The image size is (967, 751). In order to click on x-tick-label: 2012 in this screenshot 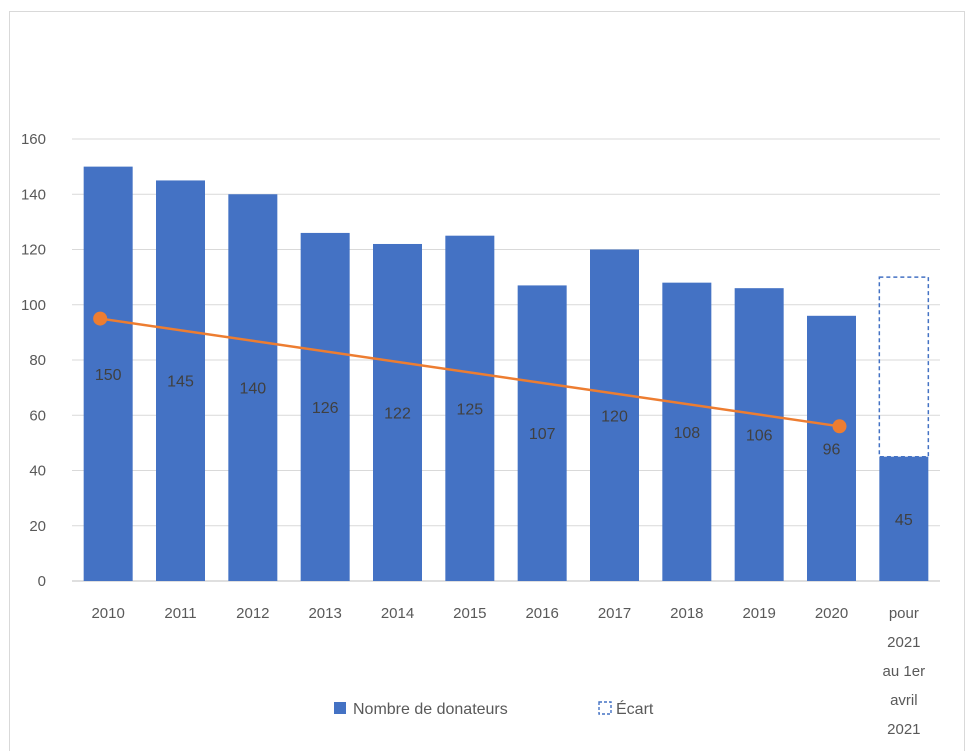, I will do `click(252, 613)`.